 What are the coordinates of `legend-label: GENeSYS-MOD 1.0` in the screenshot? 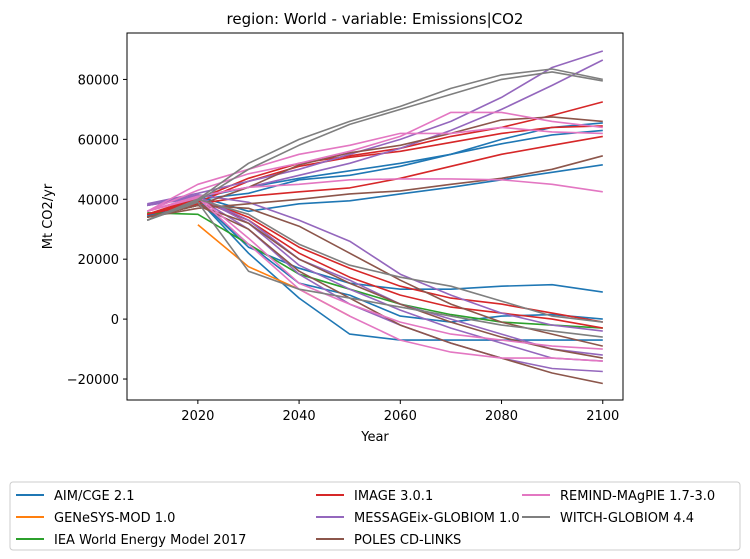 It's located at (114, 518).